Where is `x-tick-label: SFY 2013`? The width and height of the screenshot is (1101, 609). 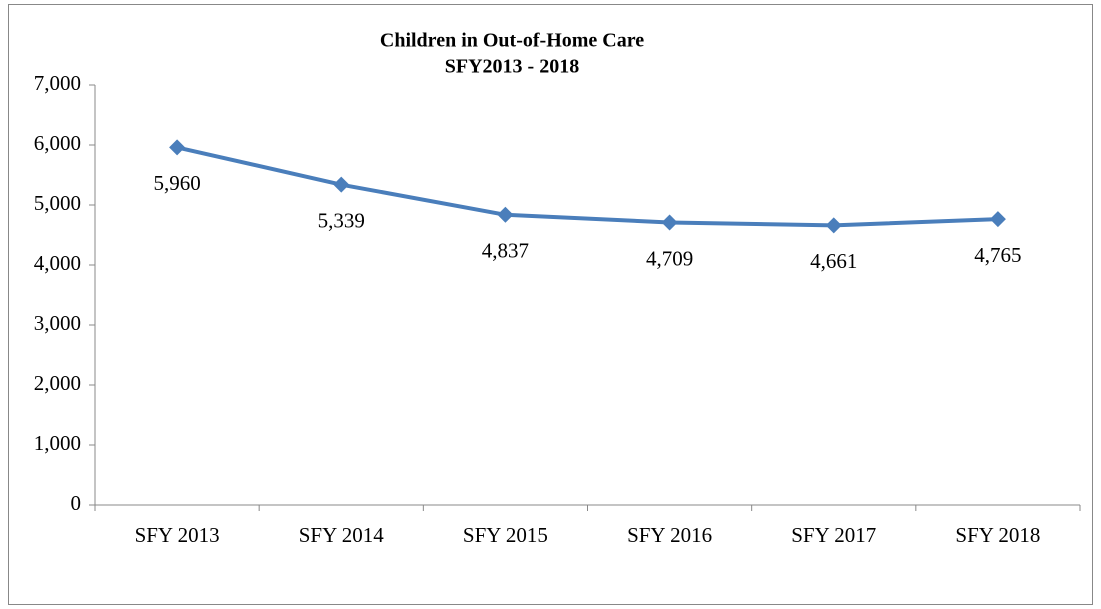
x-tick-label: SFY 2013 is located at coordinates (177, 535).